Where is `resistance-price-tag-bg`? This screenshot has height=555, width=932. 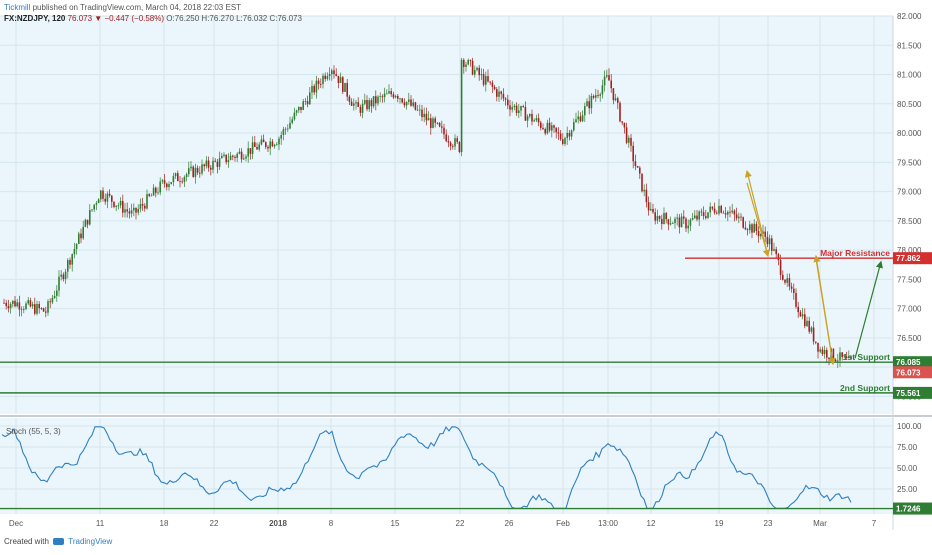
resistance-price-tag-bg is located at coordinates (912, 258).